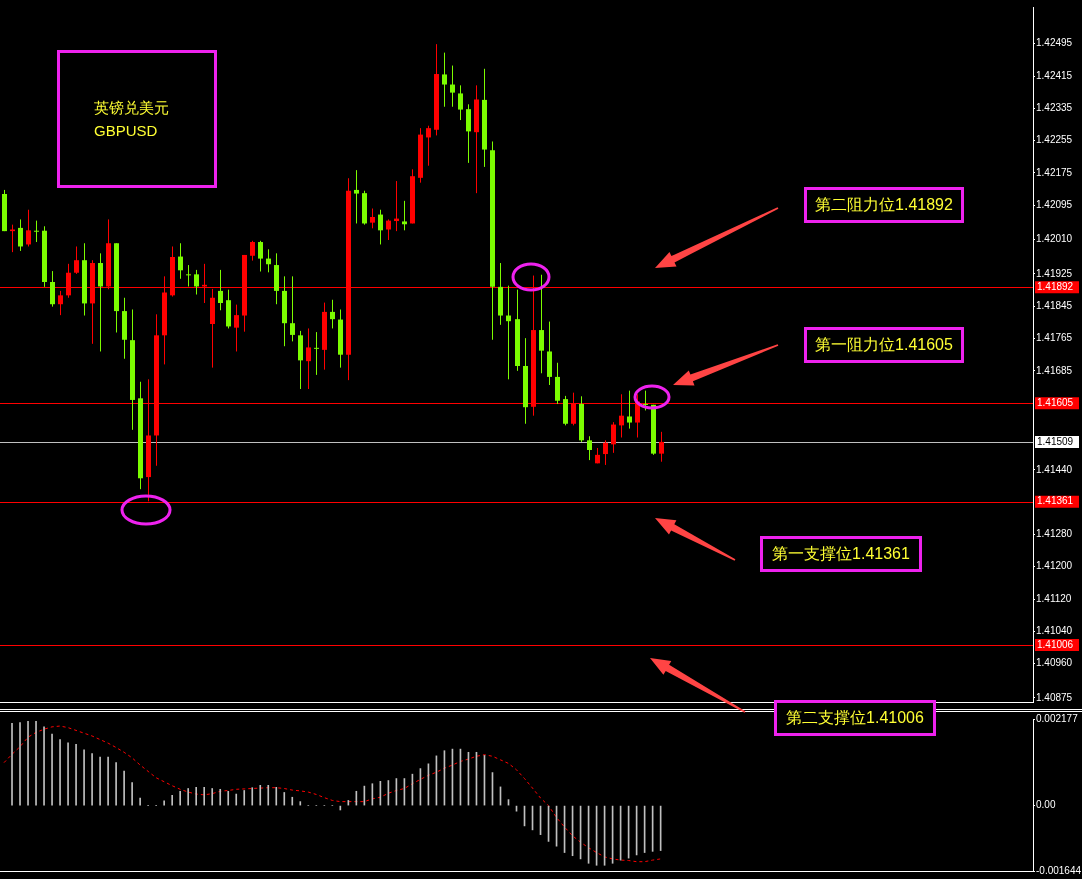 This screenshot has height=879, width=1082. Describe the element at coordinates (1055, 402) in the screenshot. I see `ref-line-label: 1.41605` at that location.